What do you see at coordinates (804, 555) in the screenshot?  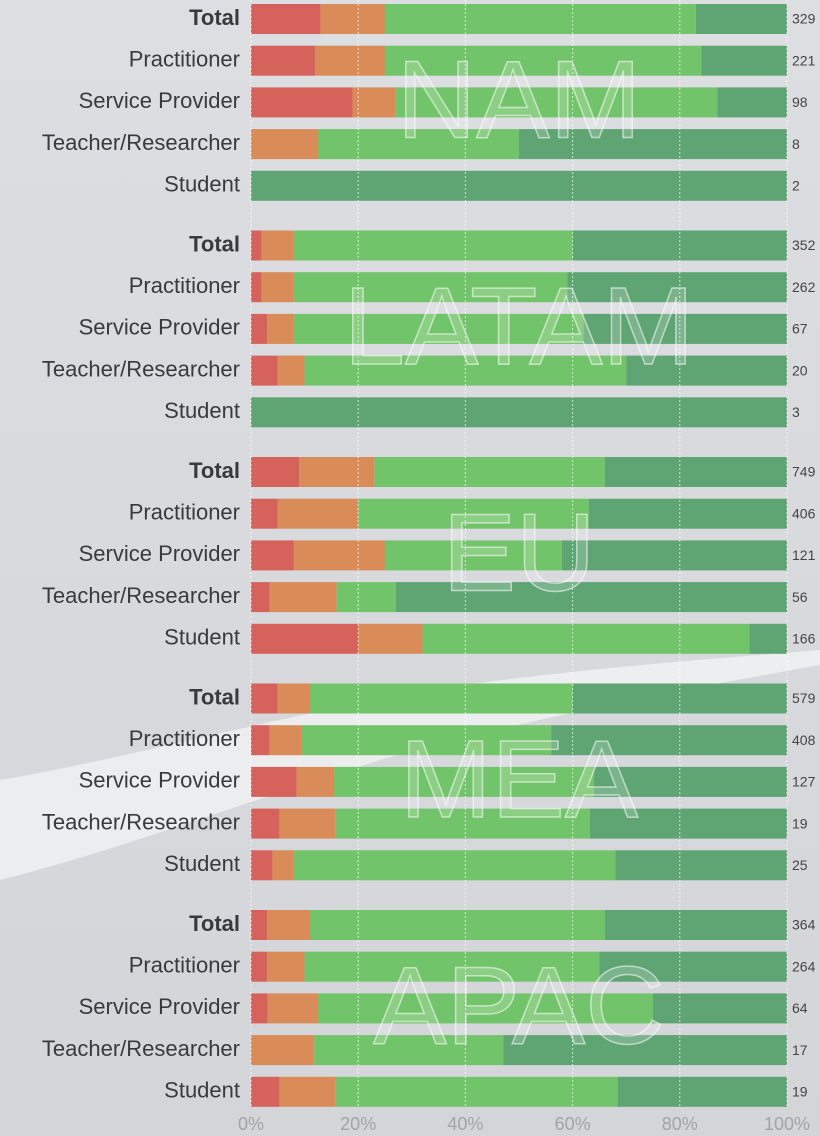 I see `count-label: 121` at bounding box center [804, 555].